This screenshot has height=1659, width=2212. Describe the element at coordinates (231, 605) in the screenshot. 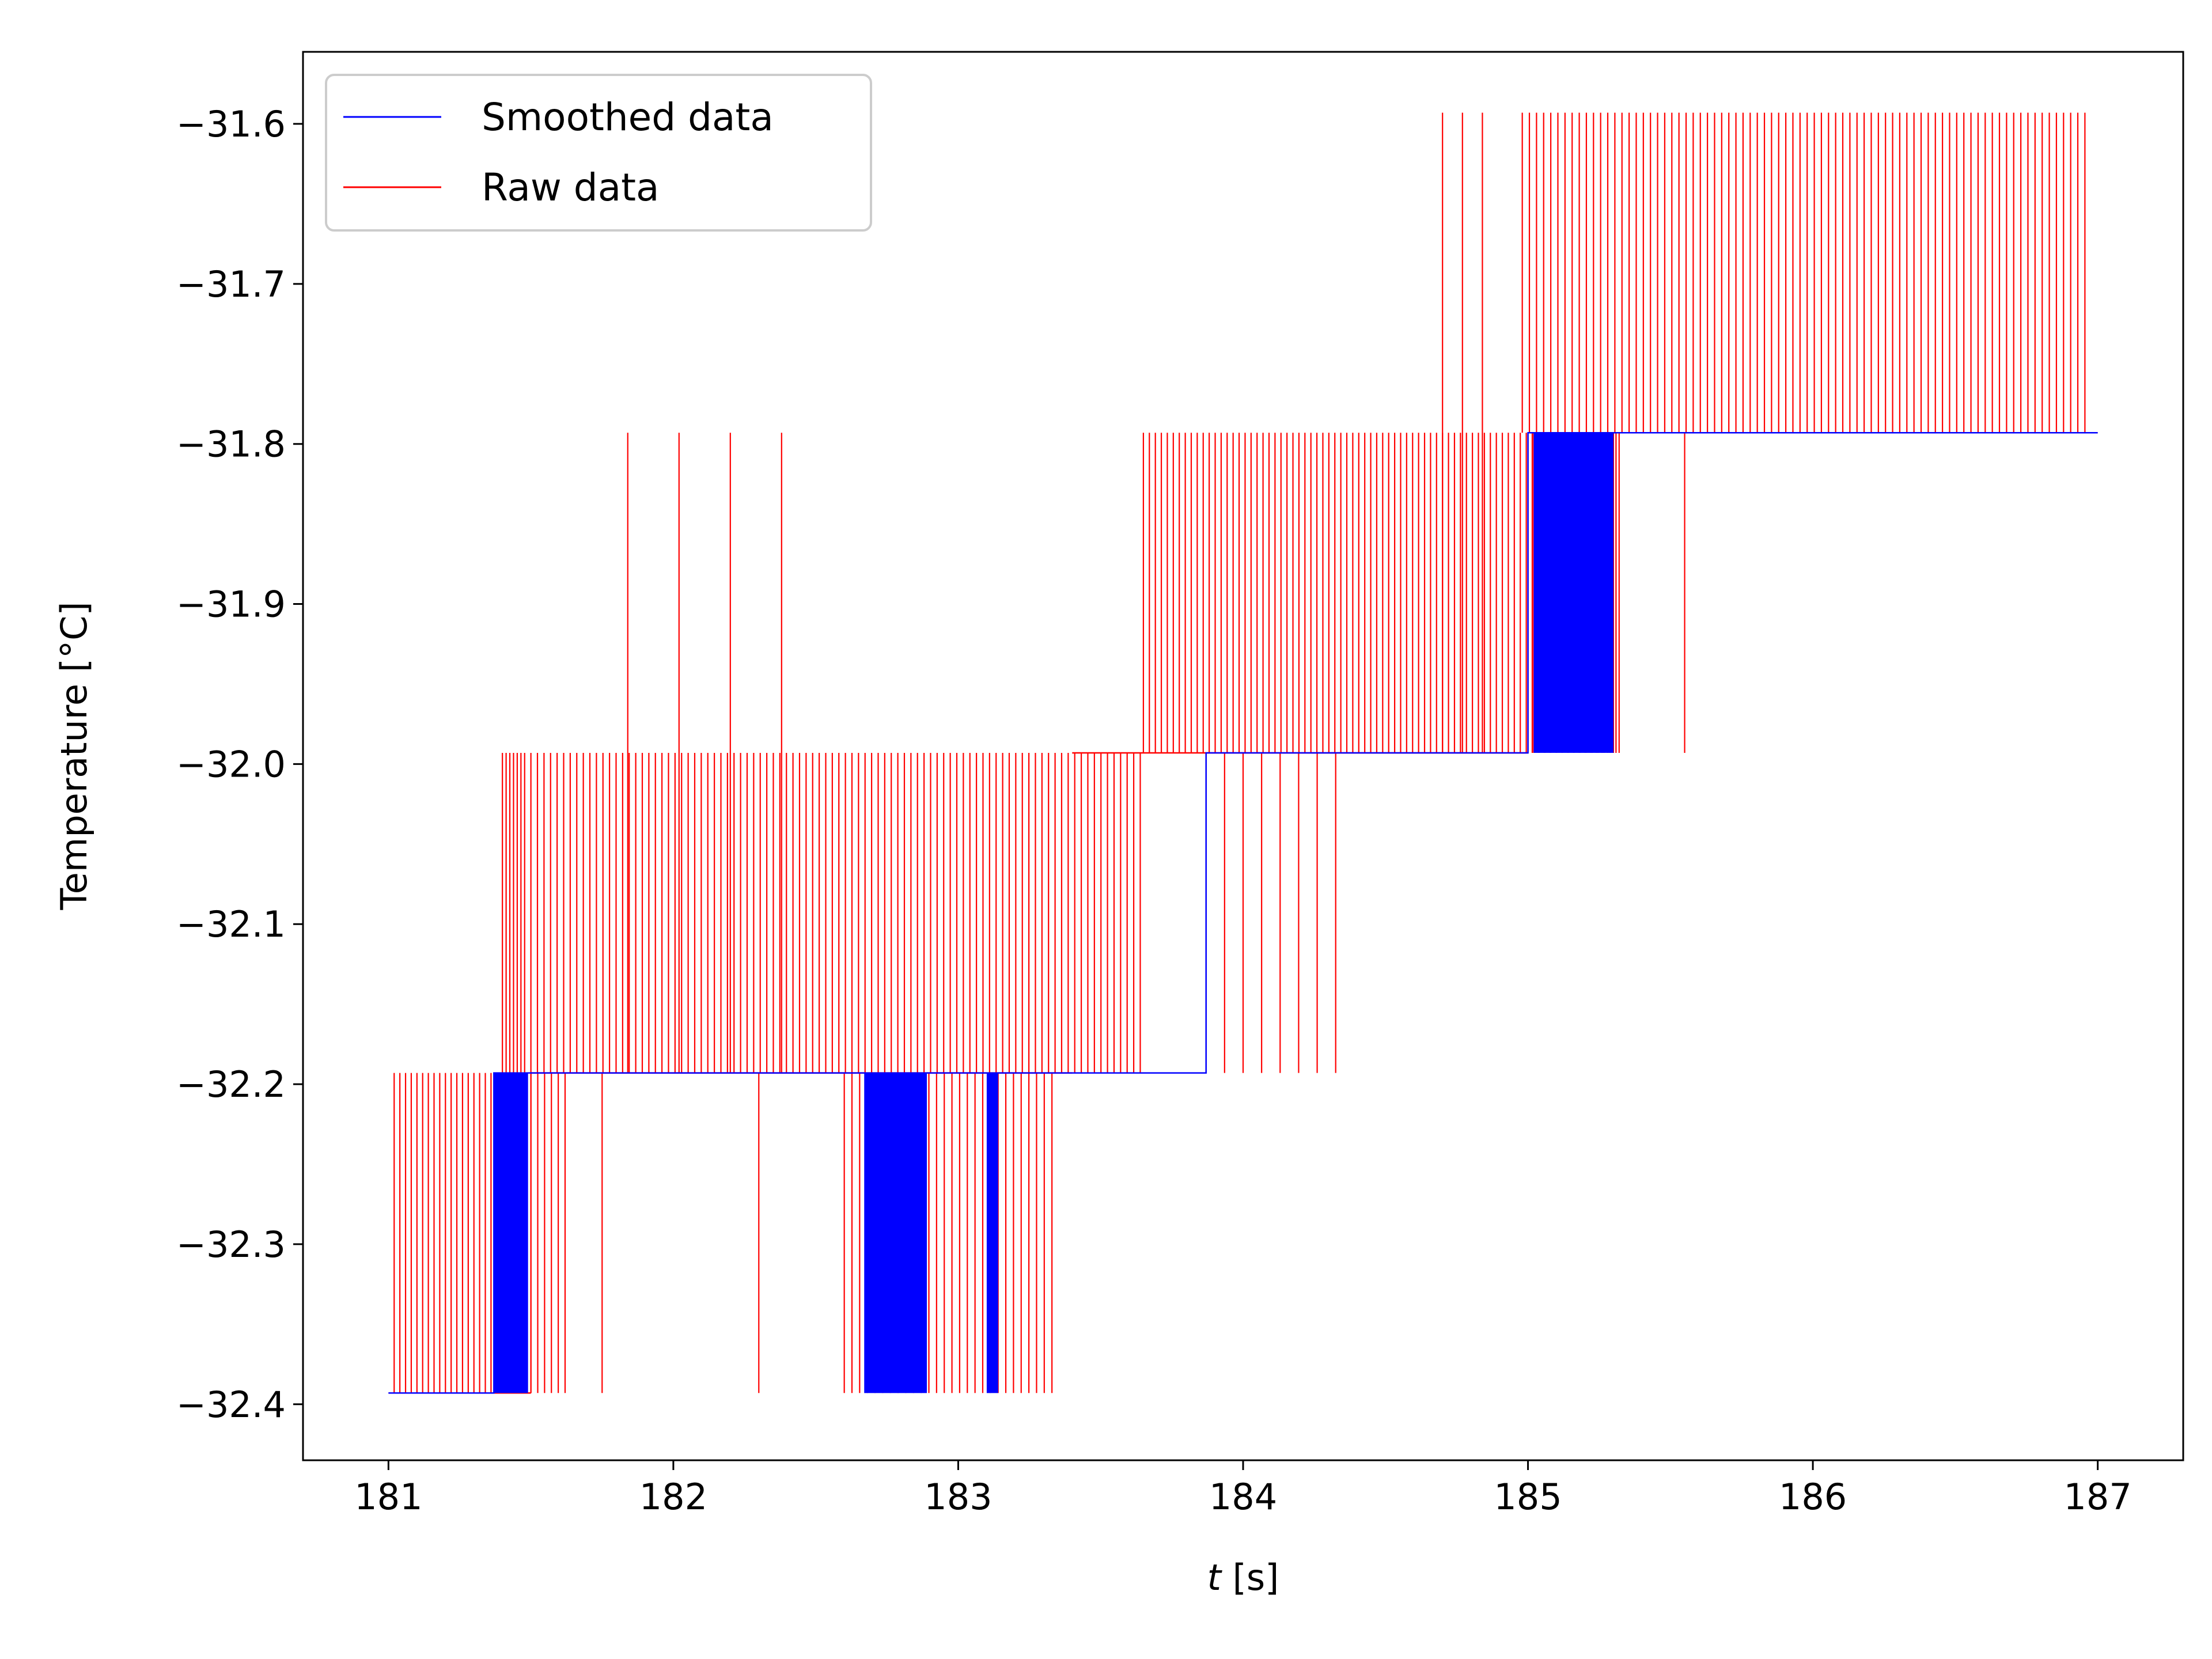

I see `y-tick-label: −31.9` at that location.